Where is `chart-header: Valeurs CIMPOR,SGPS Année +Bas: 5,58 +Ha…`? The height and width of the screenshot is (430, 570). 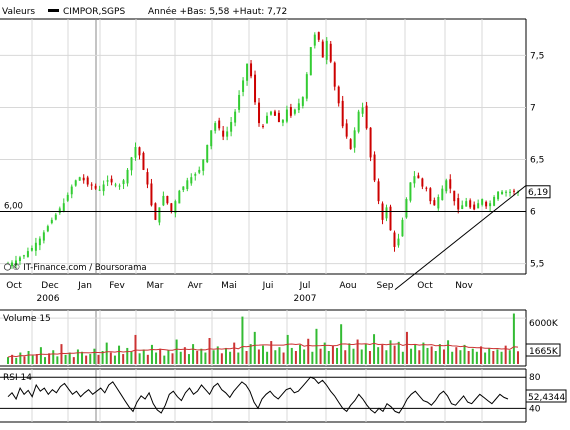
chart-header: Valeurs CIMPOR,SGPS Année +Bas: 5,58 +Ha… is located at coordinates (144, 11).